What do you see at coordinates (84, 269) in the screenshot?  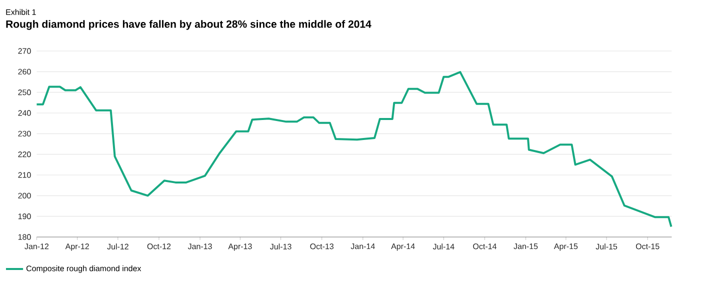 I see `legend-label: Composite rough diamond index` at bounding box center [84, 269].